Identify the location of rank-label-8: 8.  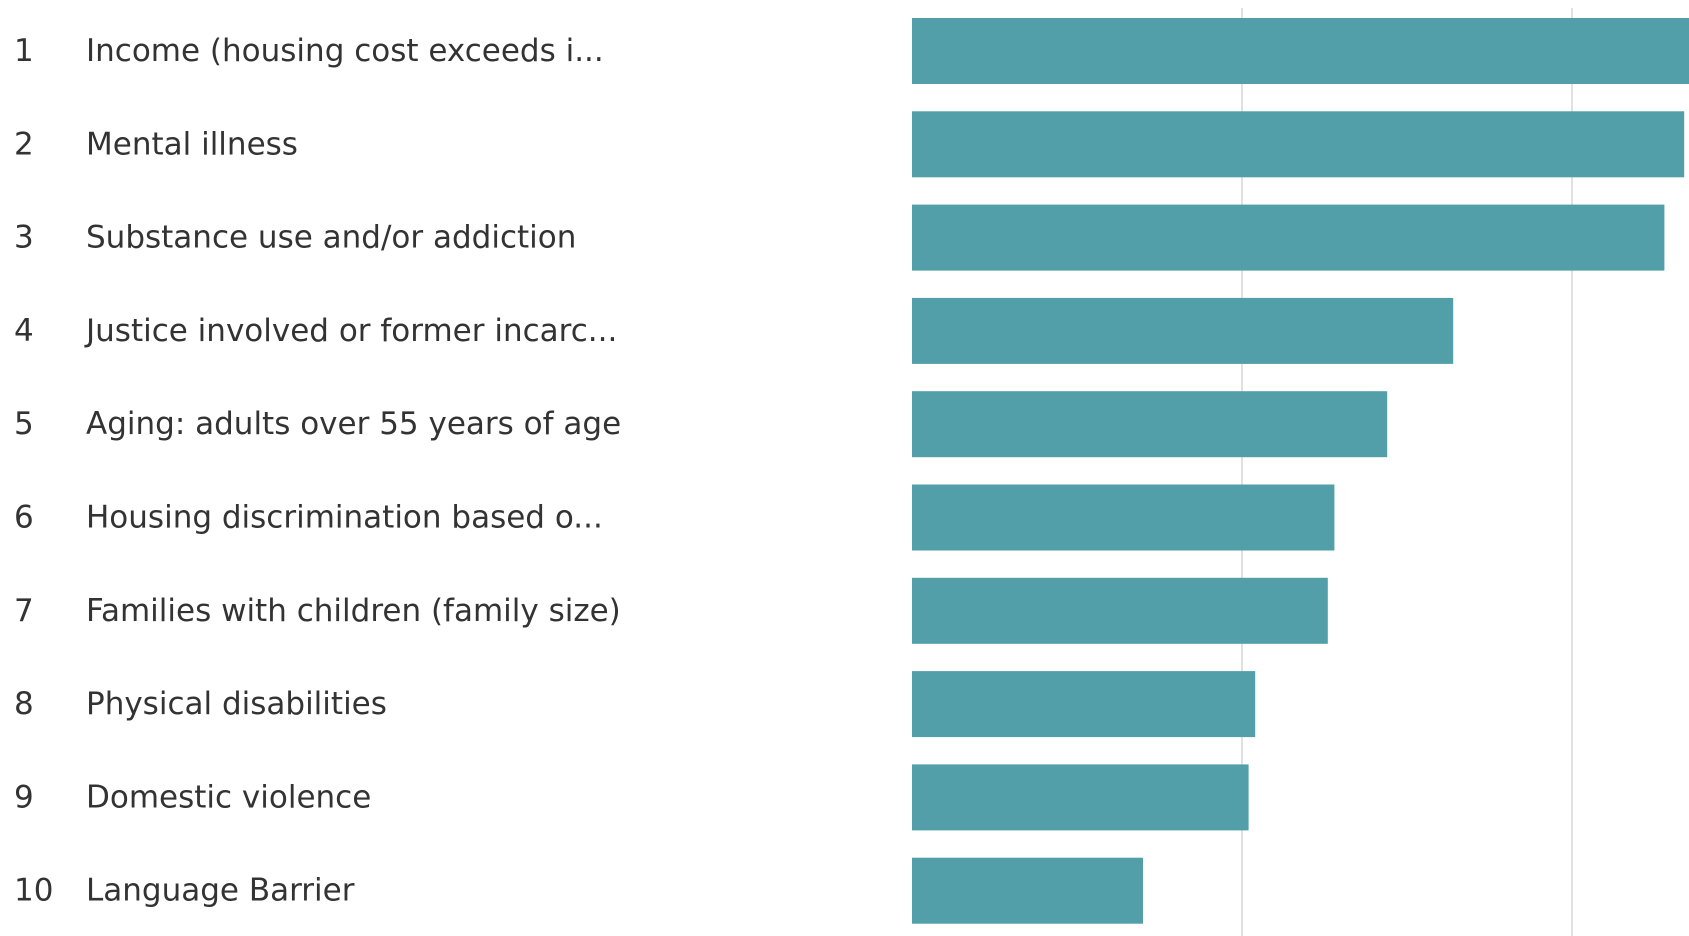
(24, 704).